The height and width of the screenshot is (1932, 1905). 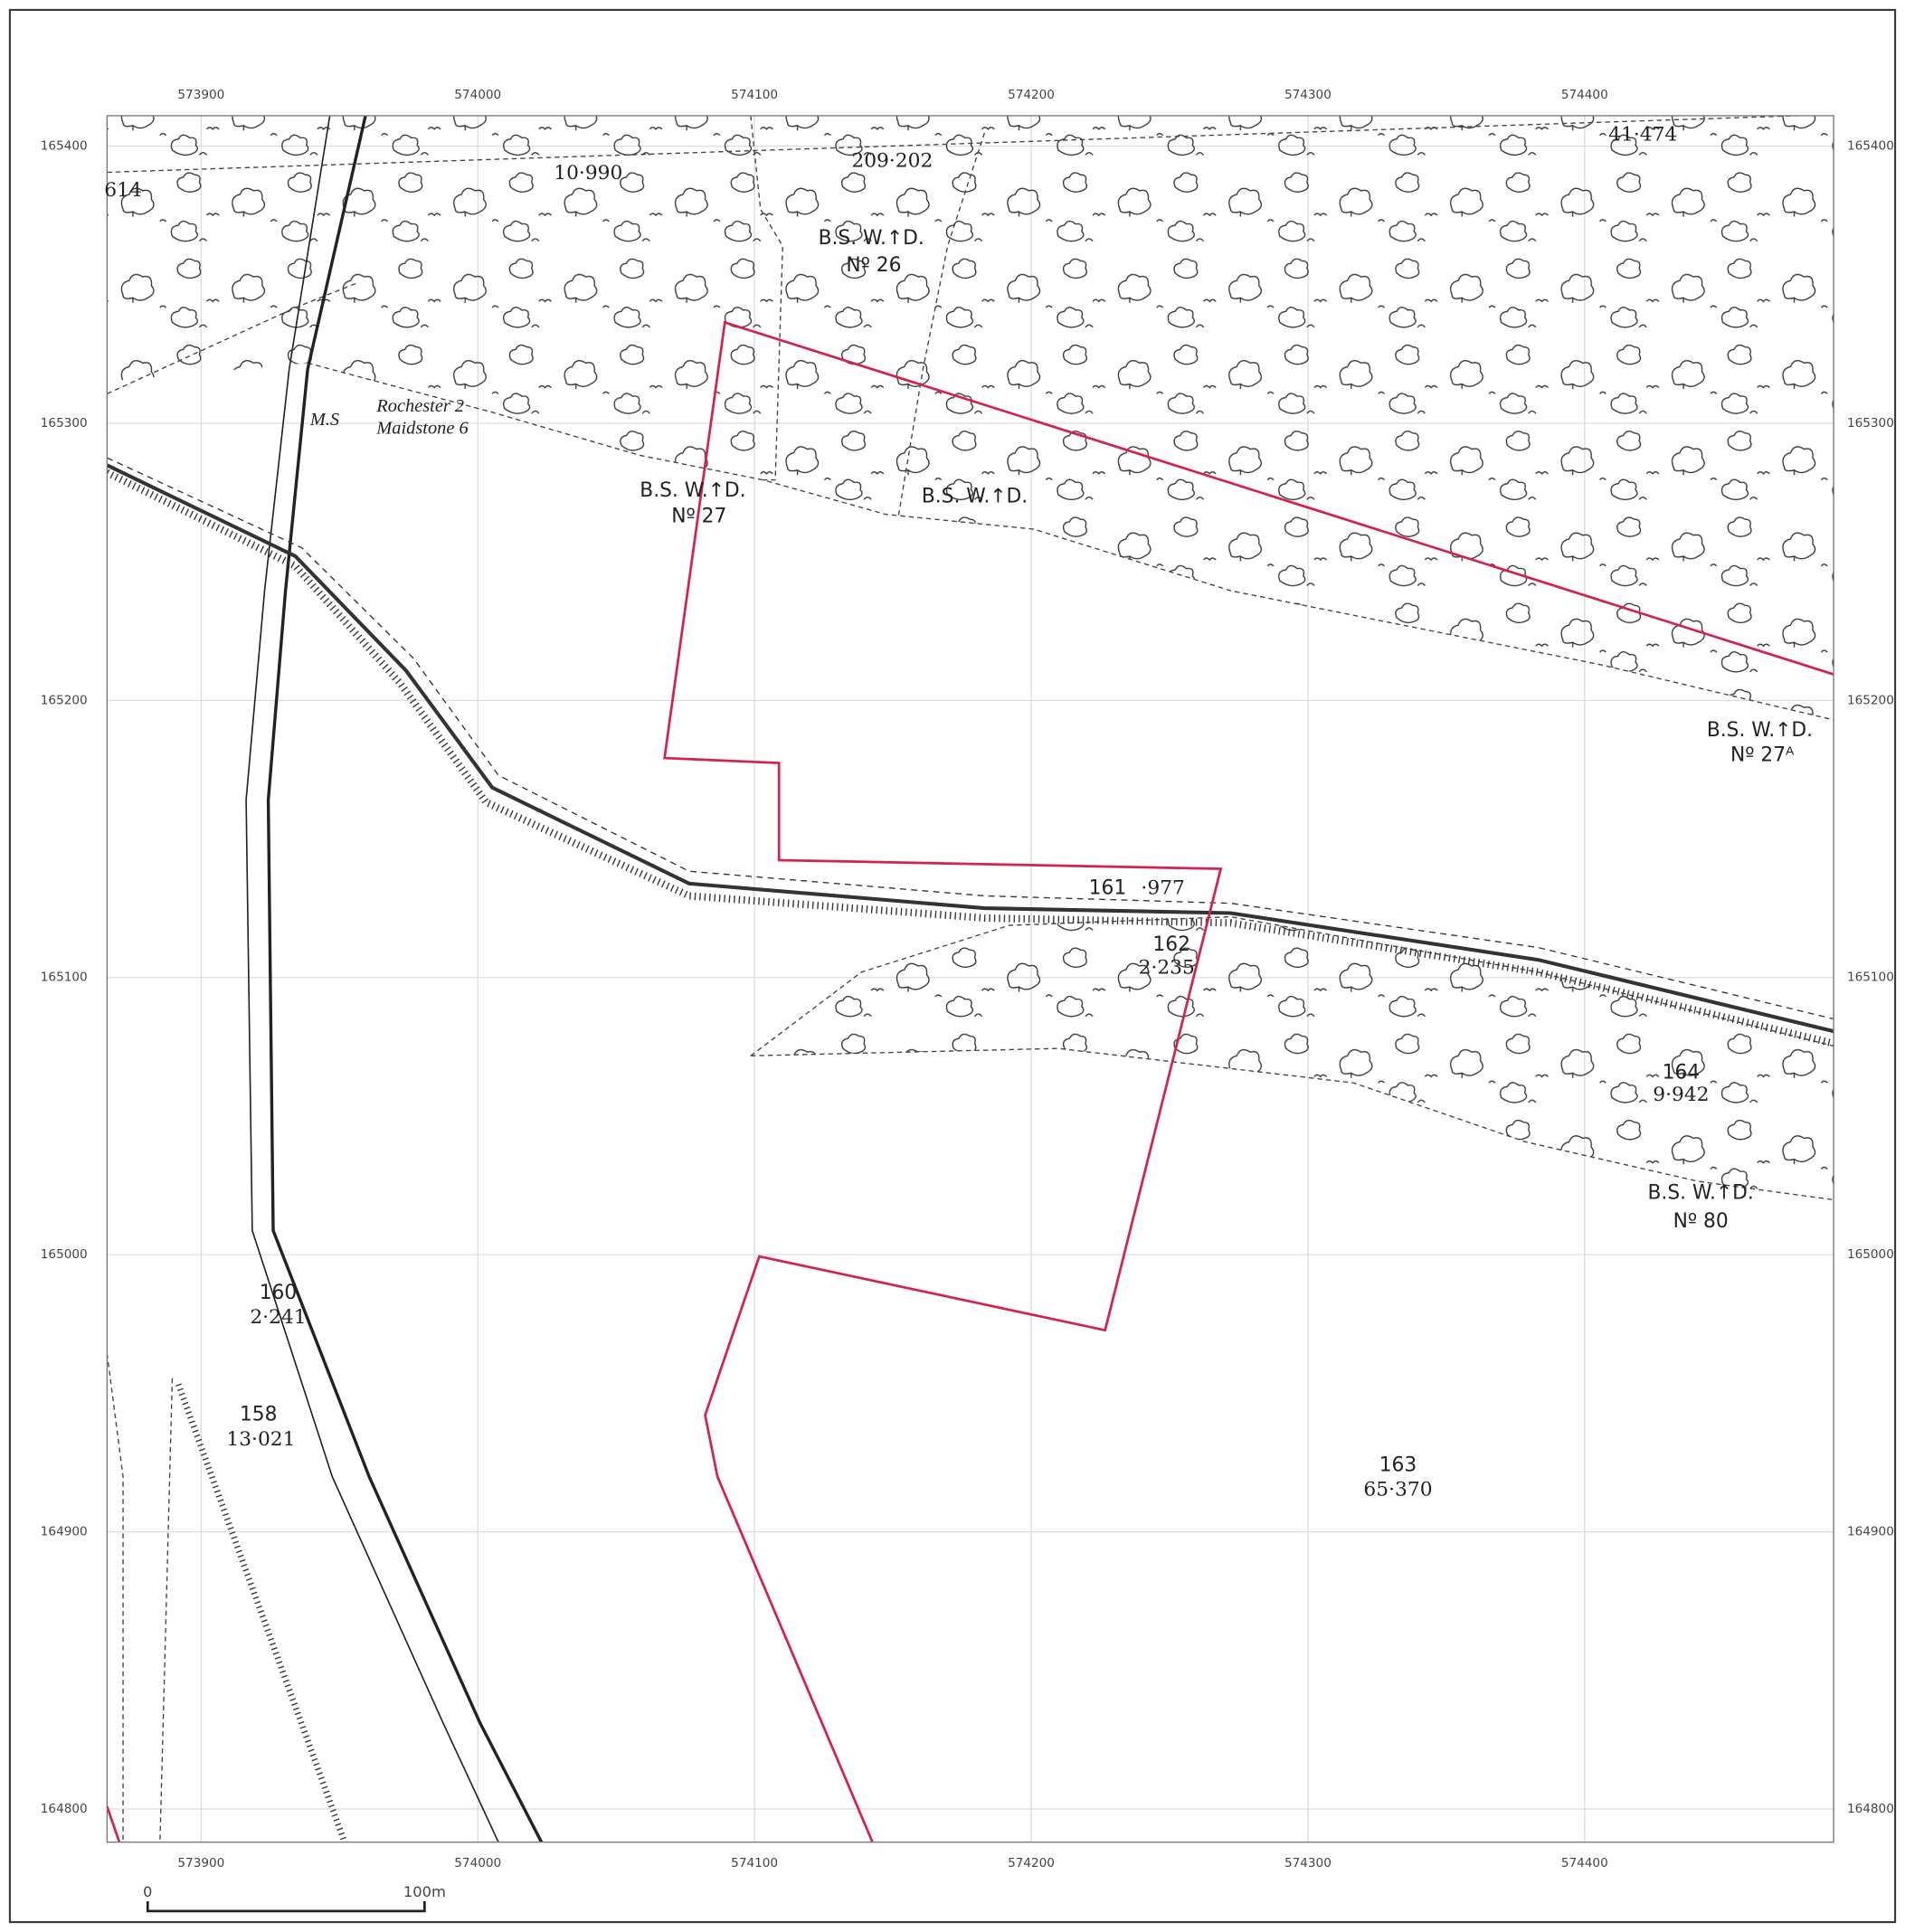 I want to click on scale-line, so click(x=286, y=1906).